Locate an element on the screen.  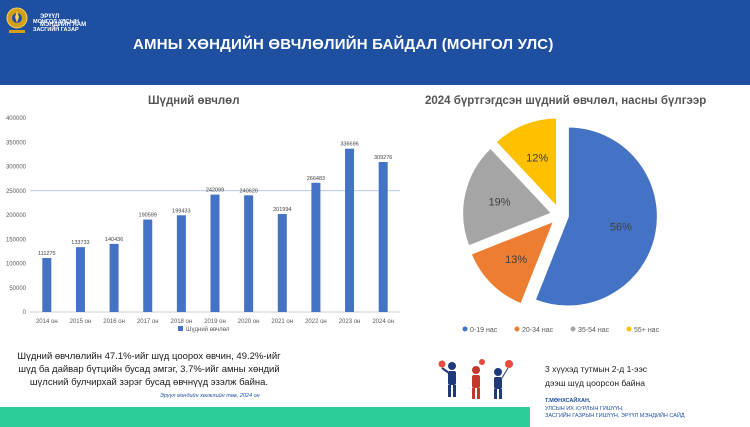
y-tick-label: 100000 is located at coordinates (16, 265).